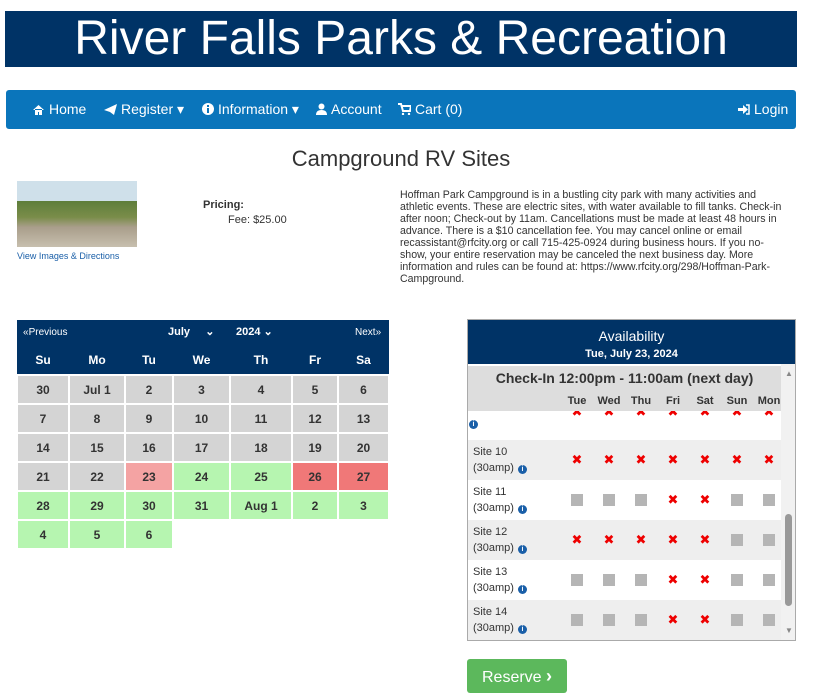 This screenshot has width=816, height=699. Describe the element at coordinates (248, 332) in the screenshot. I see `year: 2024` at that location.